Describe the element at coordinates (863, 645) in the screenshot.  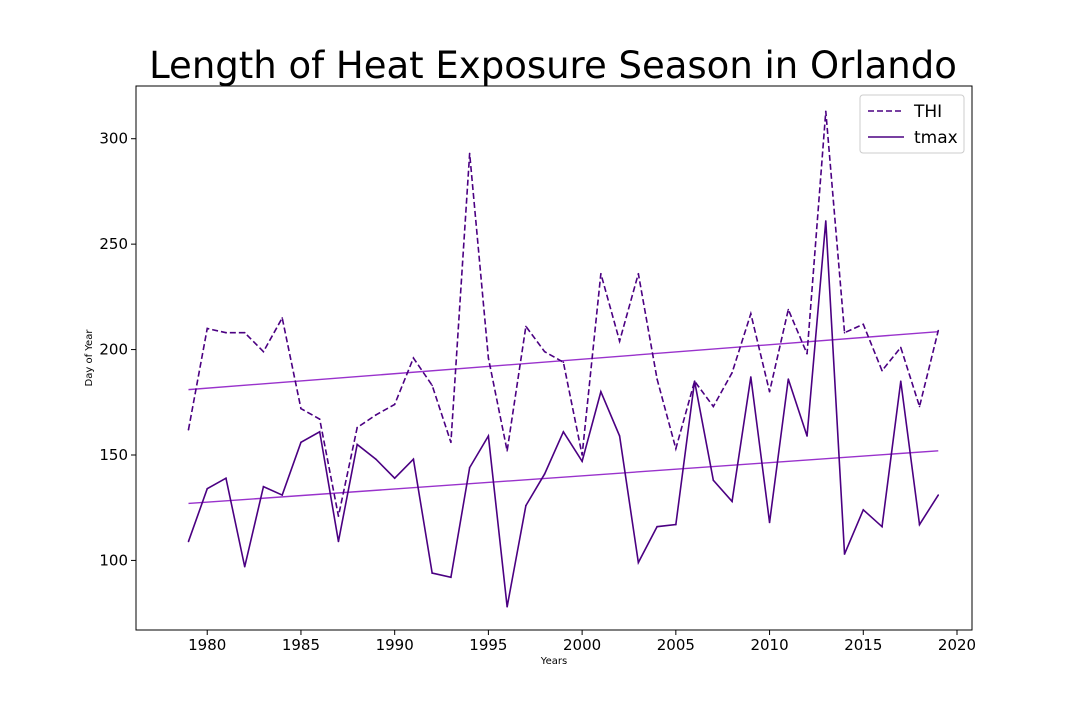
I see `x-tick-label: 2015` at that location.